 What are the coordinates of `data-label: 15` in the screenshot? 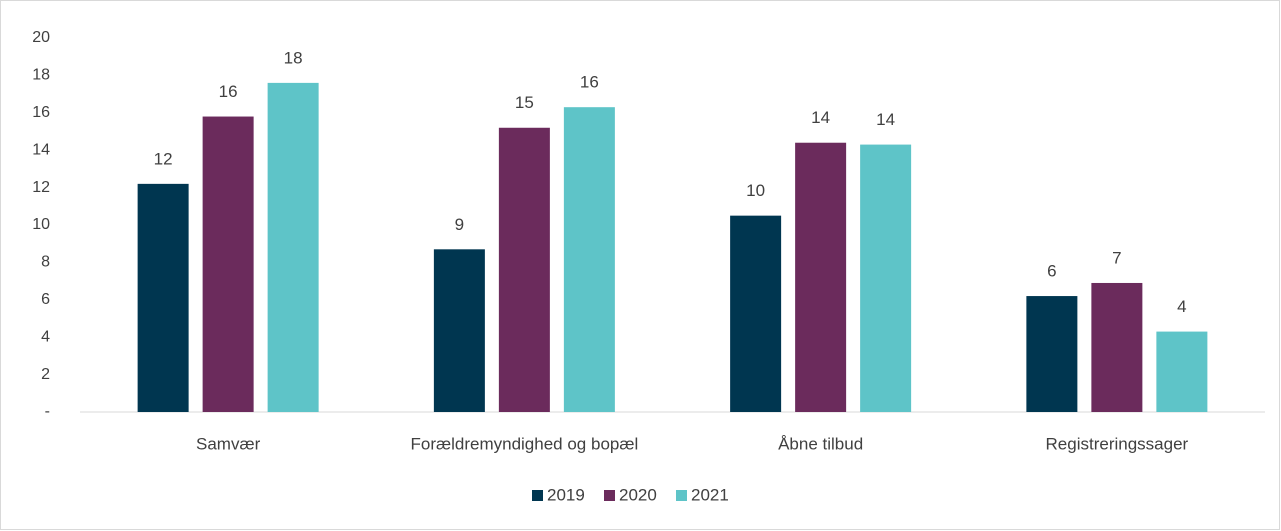 It's located at (524, 102).